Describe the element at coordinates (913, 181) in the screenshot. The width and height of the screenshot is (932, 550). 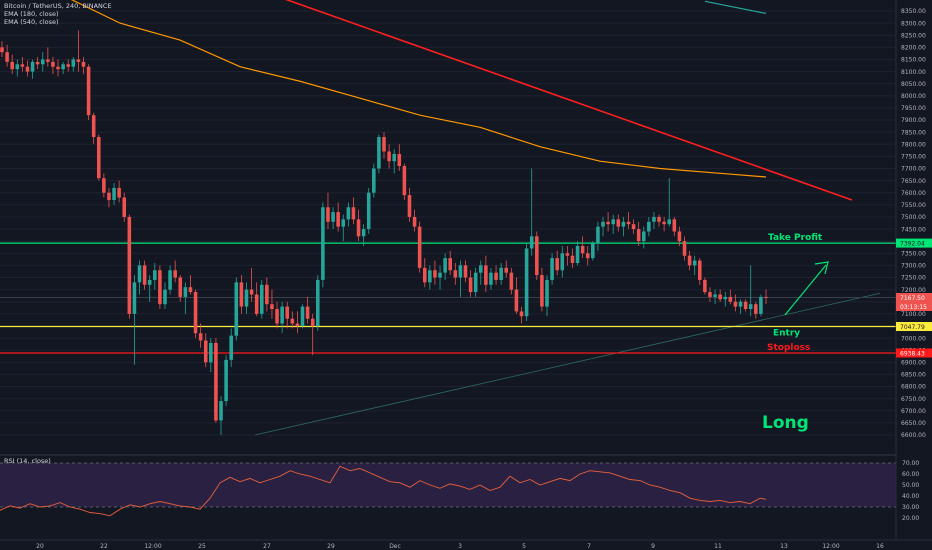
I see `price-tick-label: 7650.00` at that location.